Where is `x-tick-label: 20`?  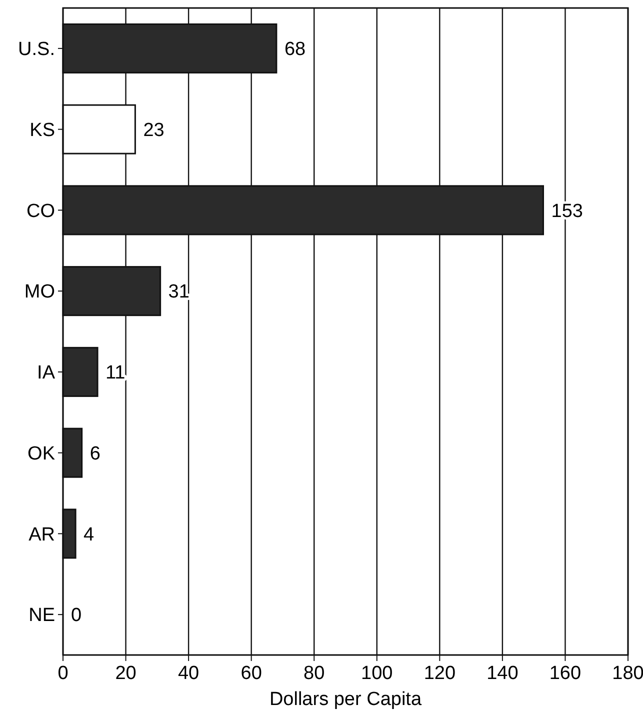
x-tick-label: 20 is located at coordinates (125, 673).